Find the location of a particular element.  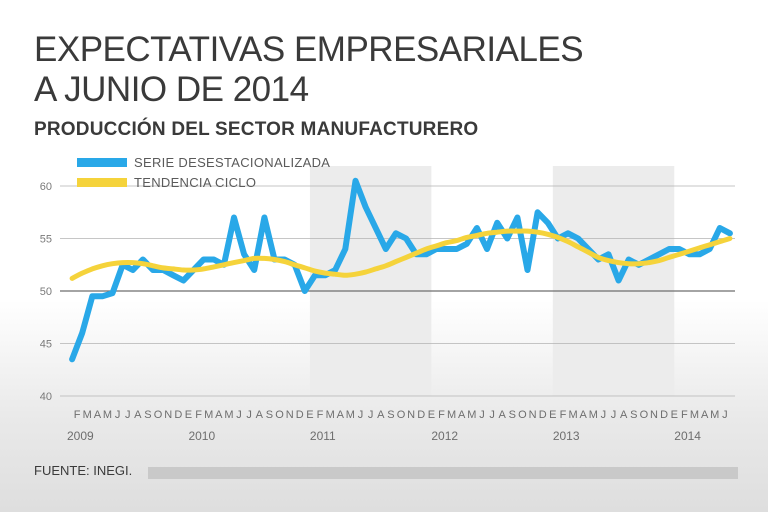

year-band-2011 is located at coordinates (370, 281).